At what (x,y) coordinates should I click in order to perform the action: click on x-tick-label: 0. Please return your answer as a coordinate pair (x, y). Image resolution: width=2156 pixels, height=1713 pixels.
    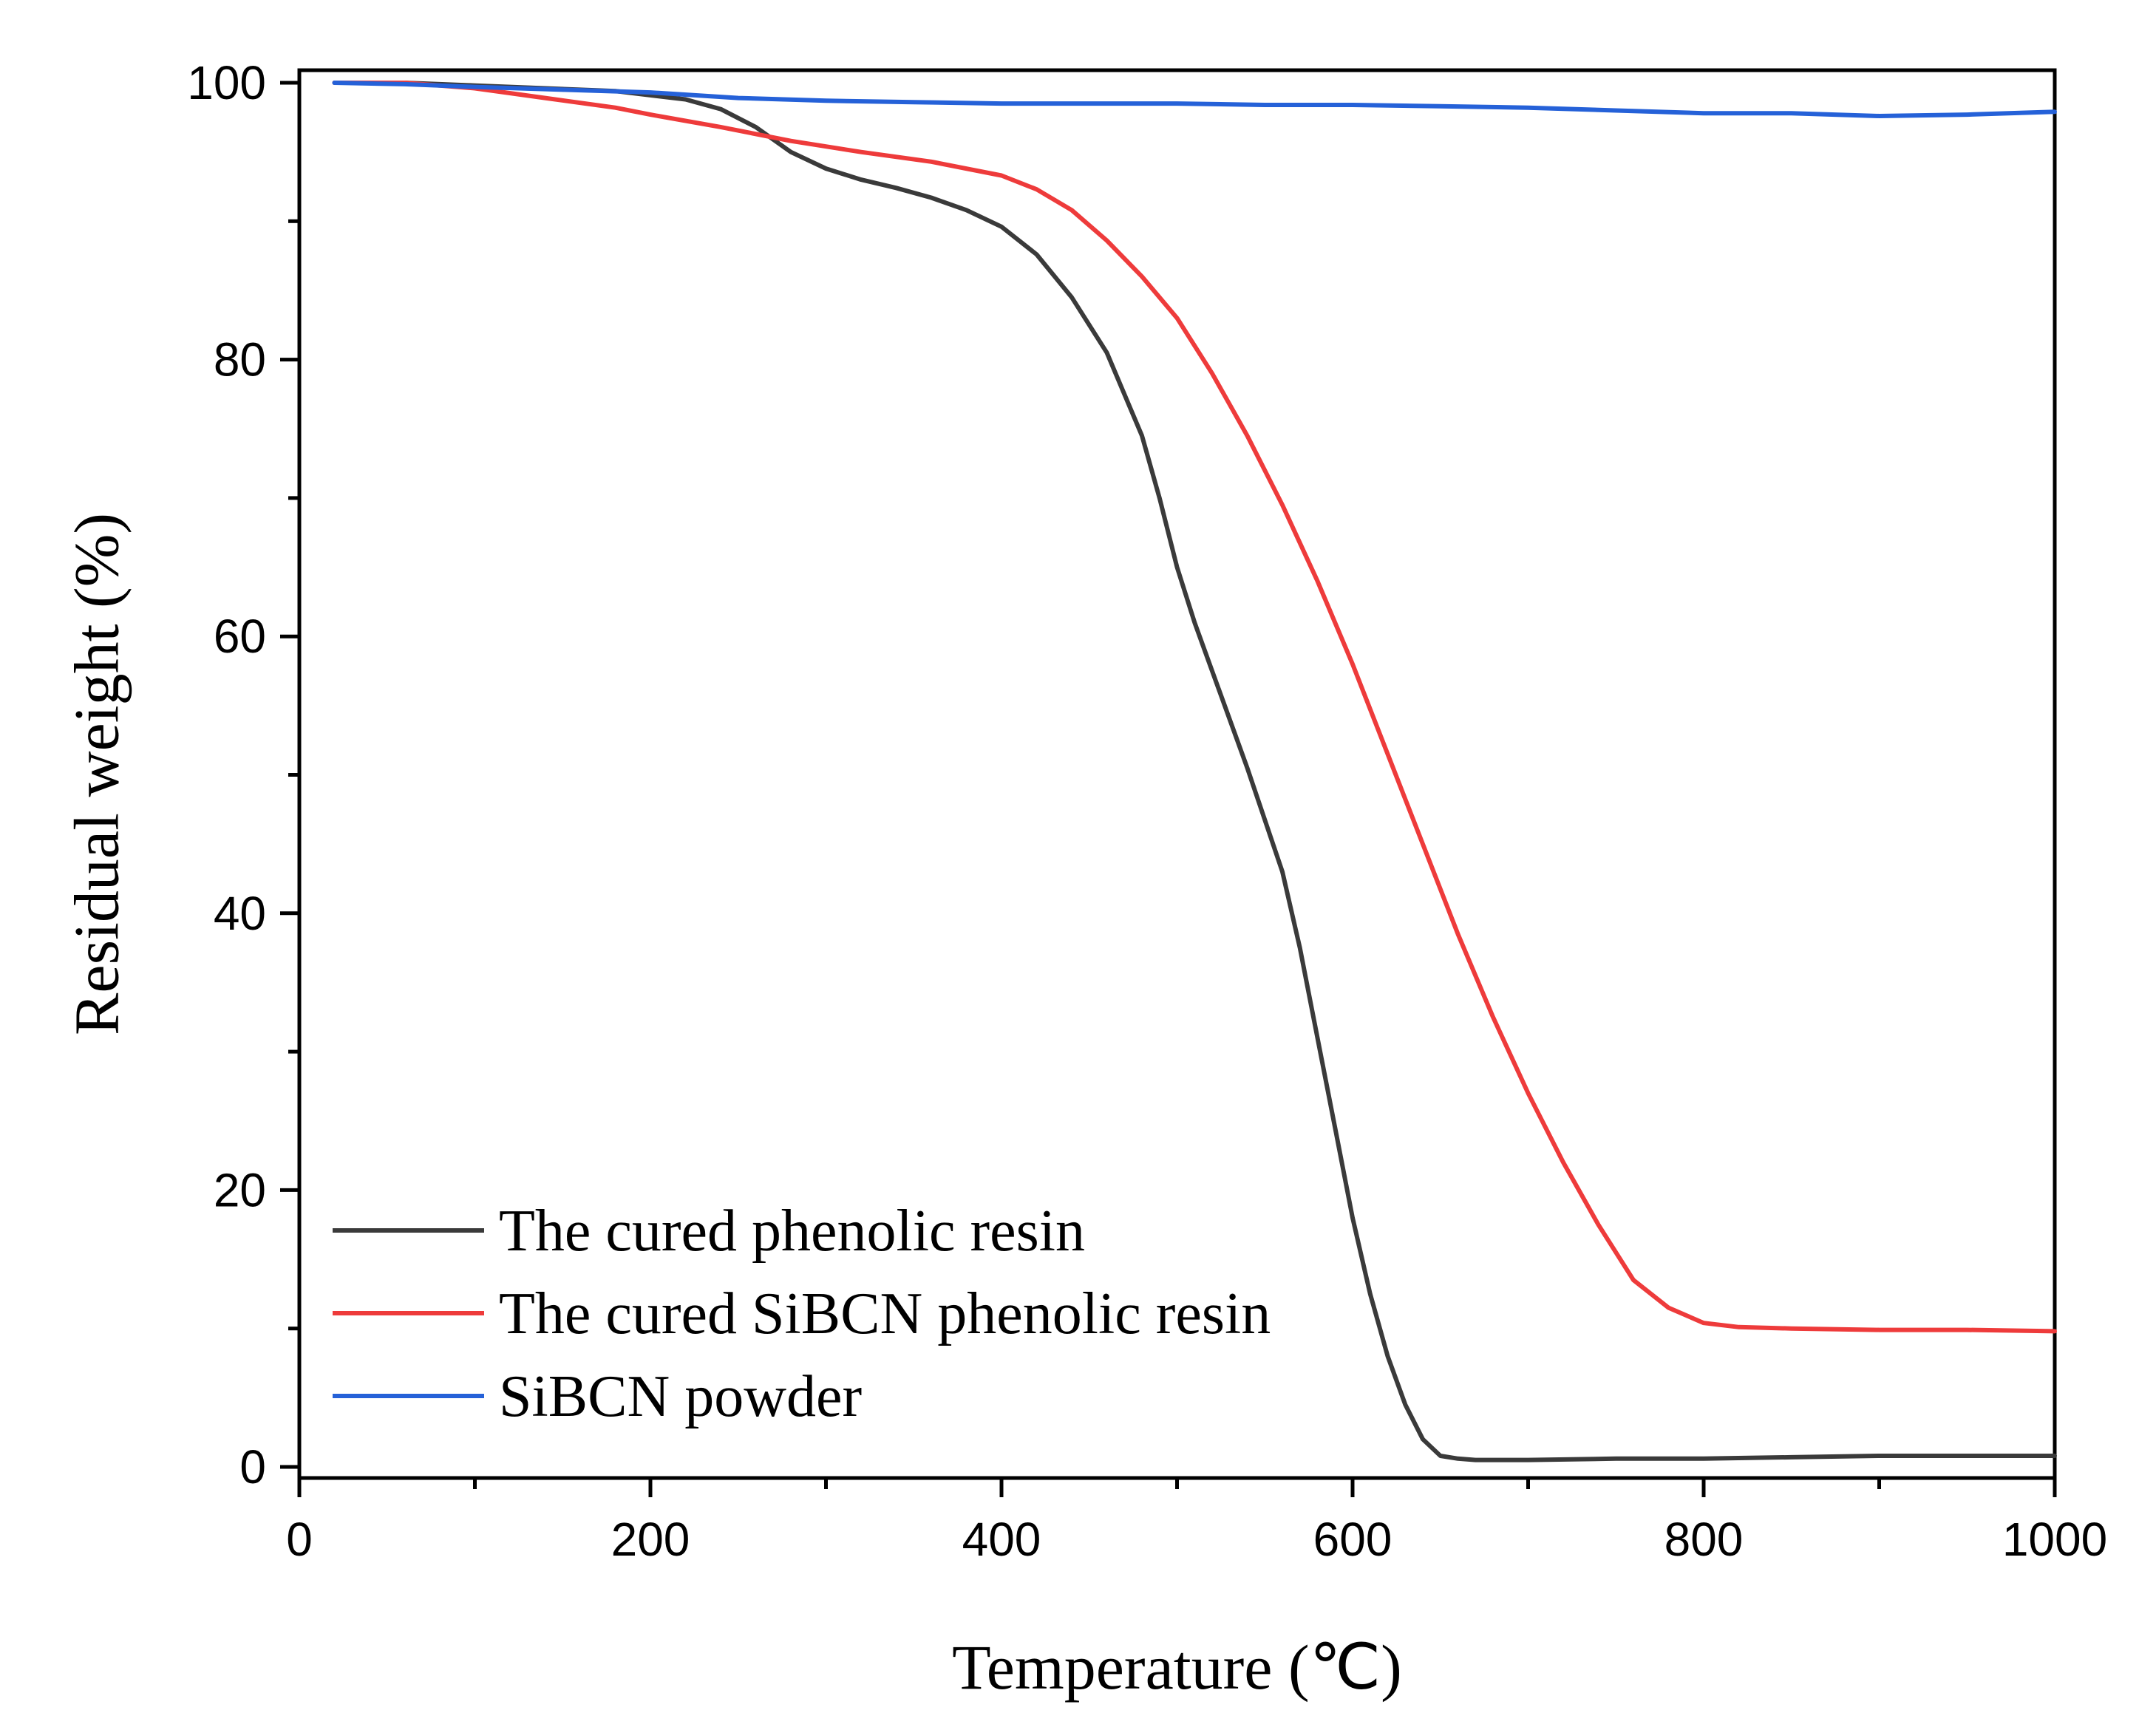
    Looking at the image, I should click on (299, 1539).